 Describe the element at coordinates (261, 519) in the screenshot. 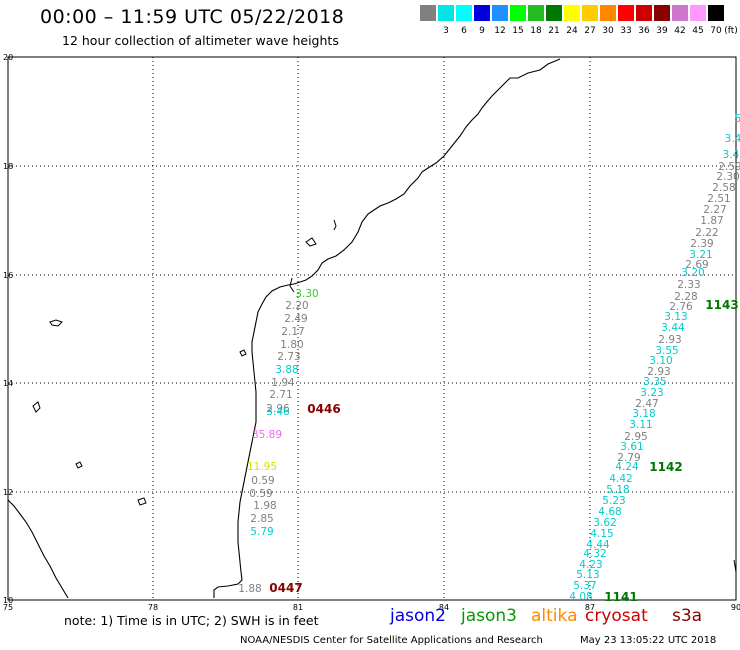

I see `wave-height-value: 2.85` at that location.